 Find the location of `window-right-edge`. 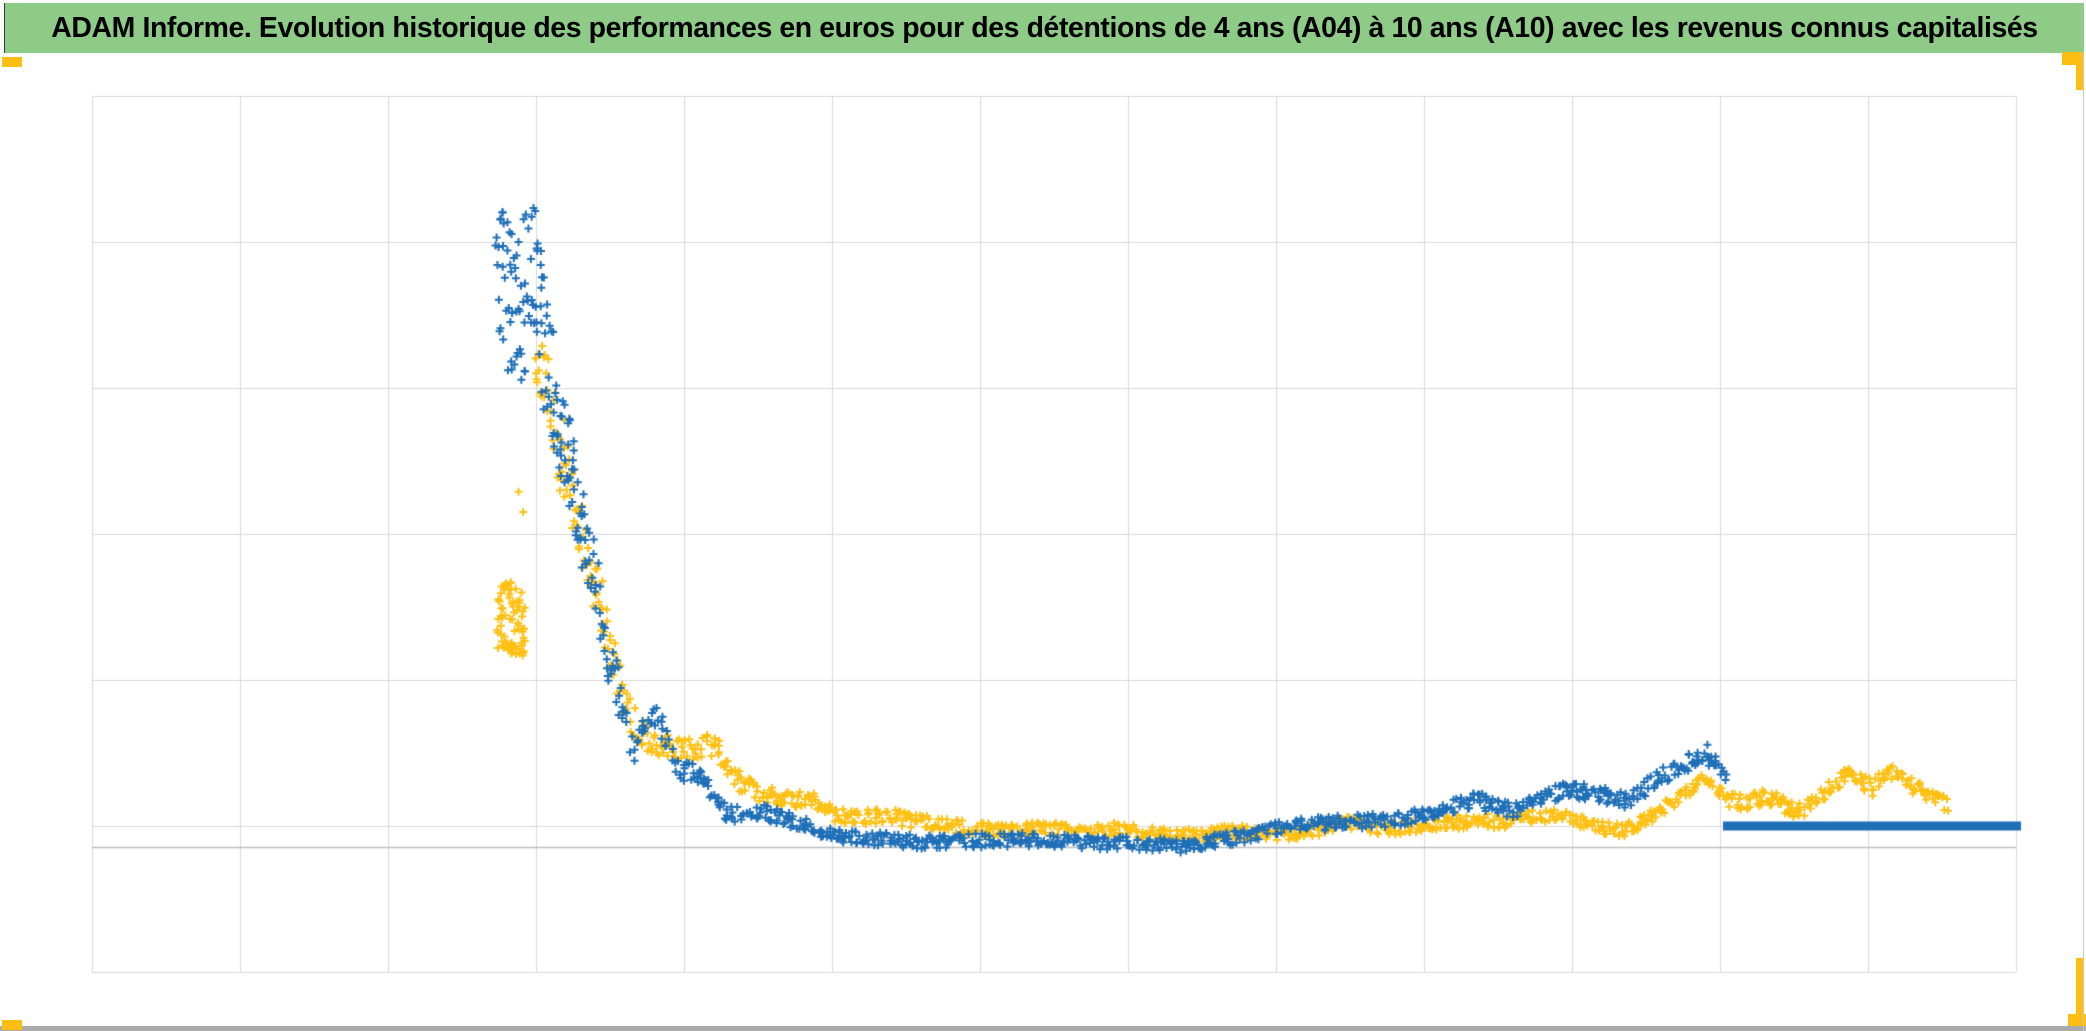

window-right-edge is located at coordinates (2083, 542).